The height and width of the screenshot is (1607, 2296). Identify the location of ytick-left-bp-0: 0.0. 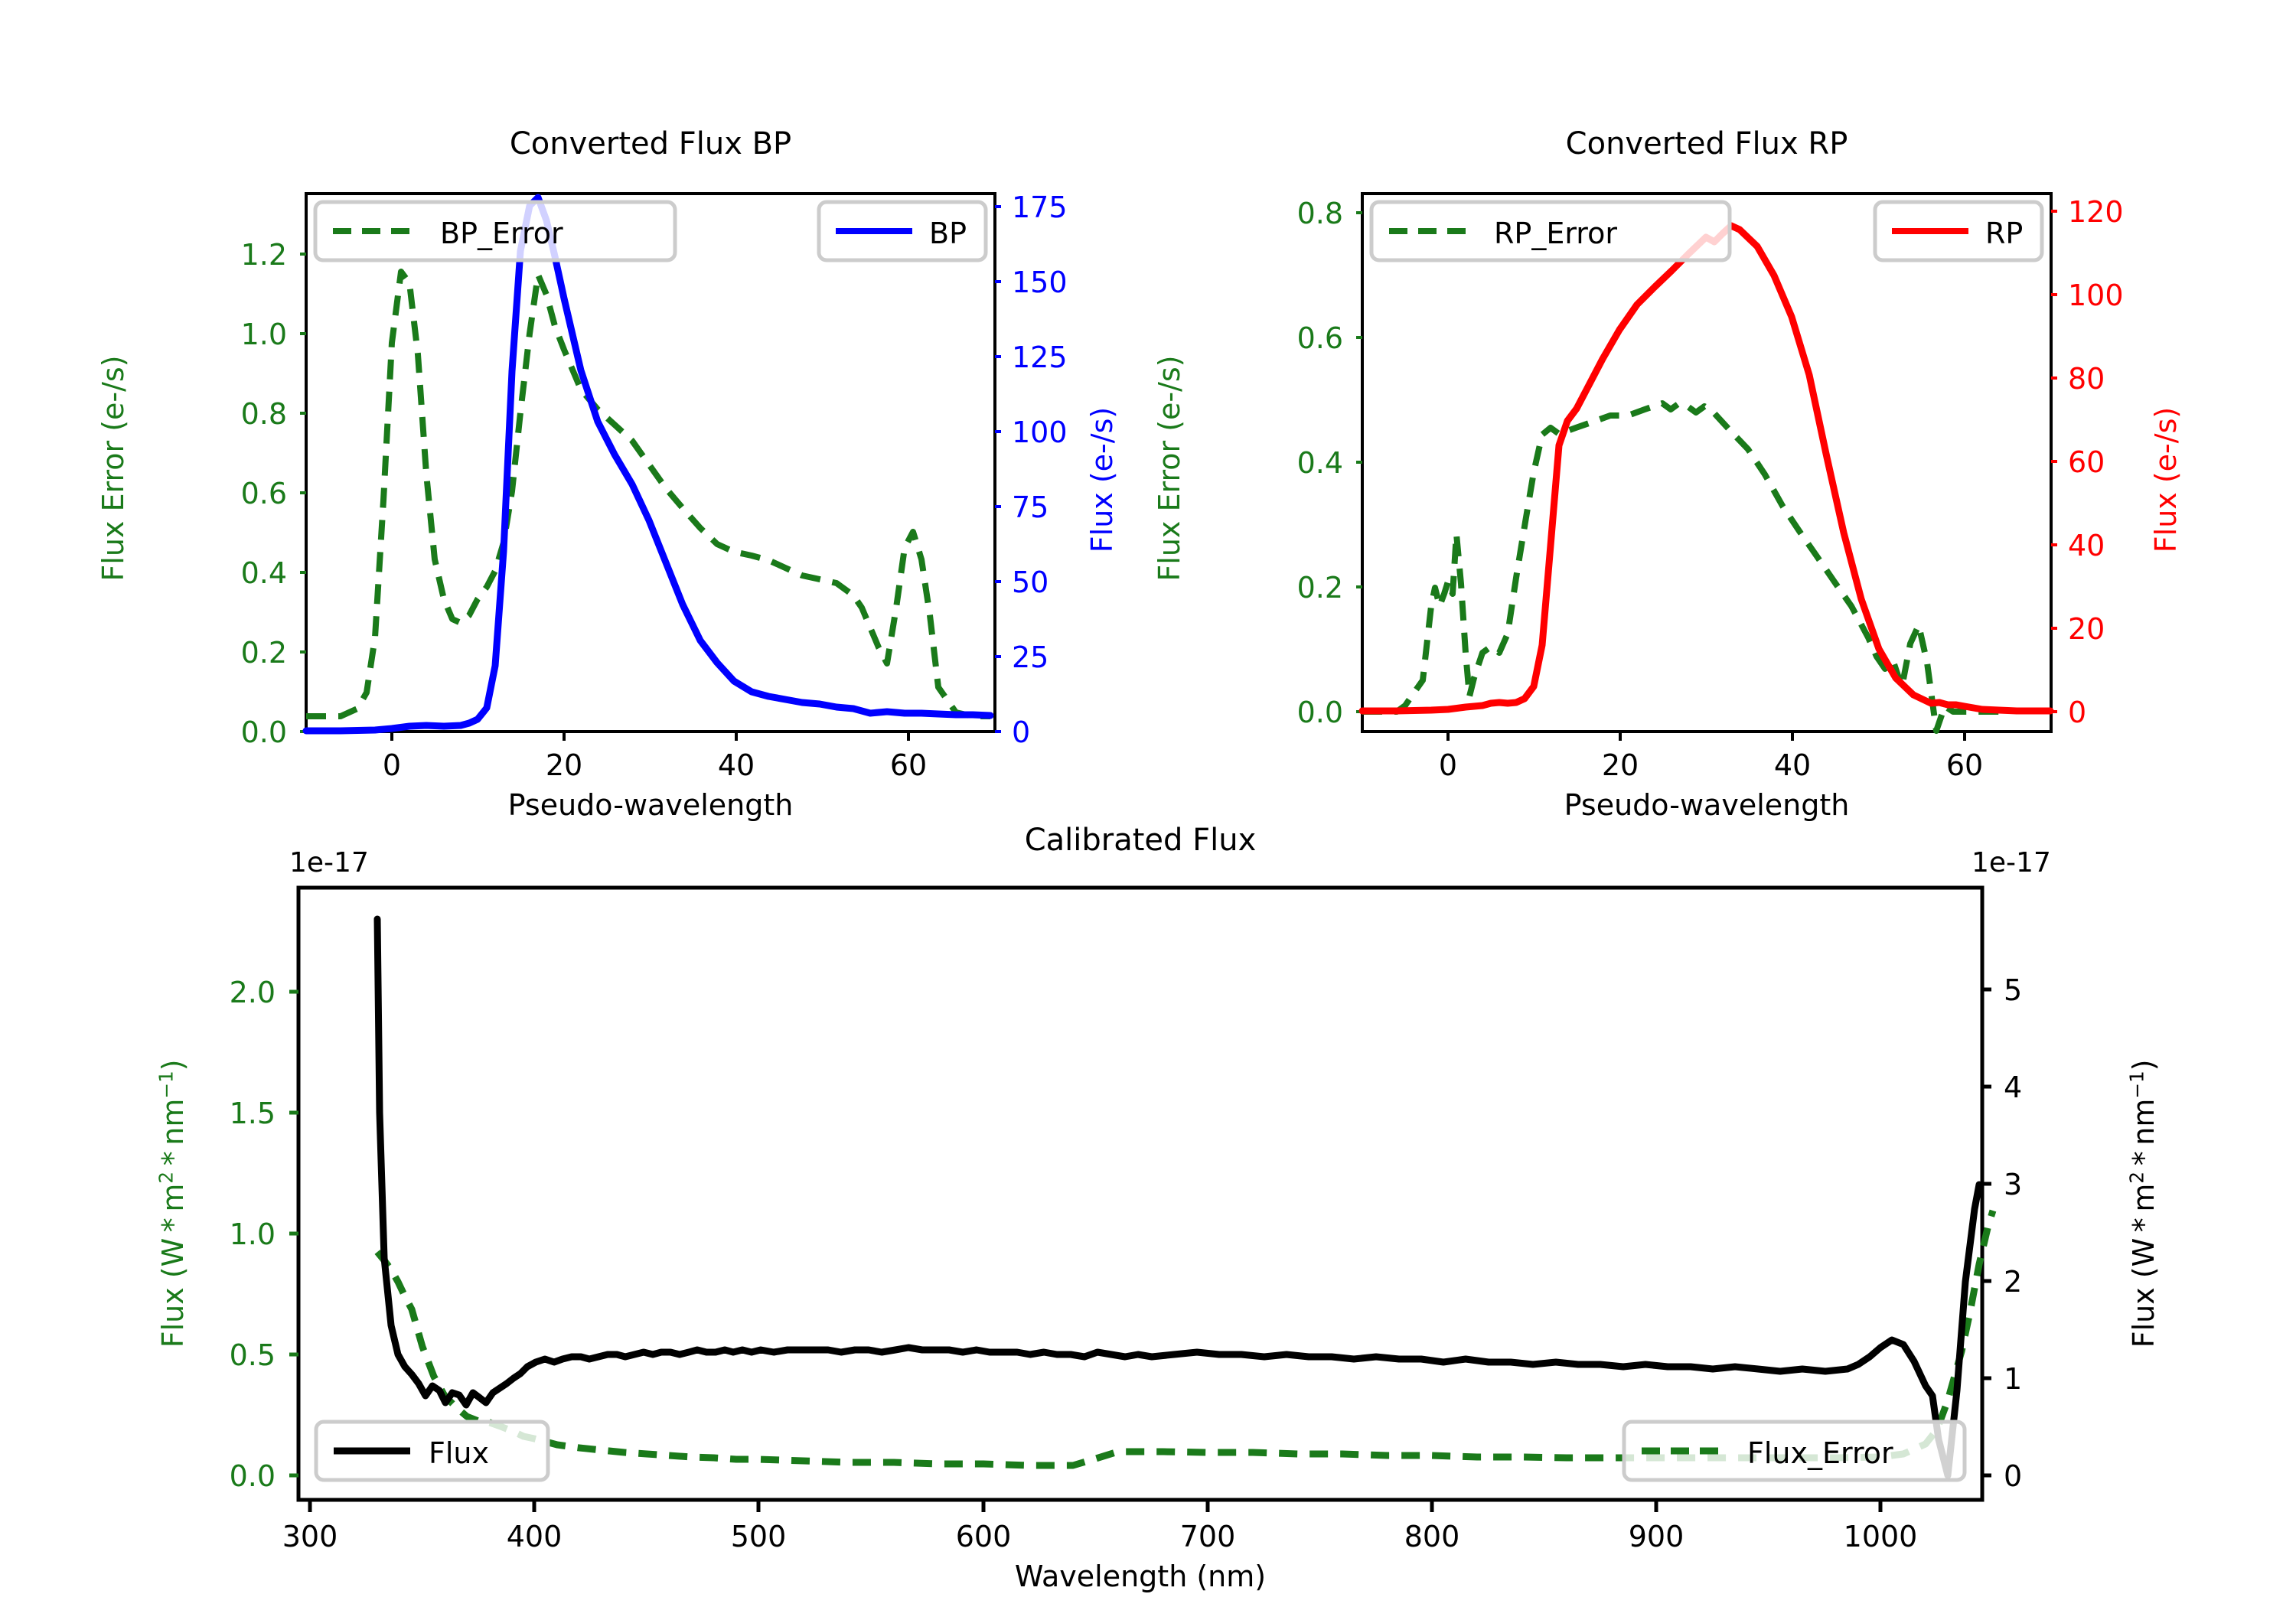
(263, 732).